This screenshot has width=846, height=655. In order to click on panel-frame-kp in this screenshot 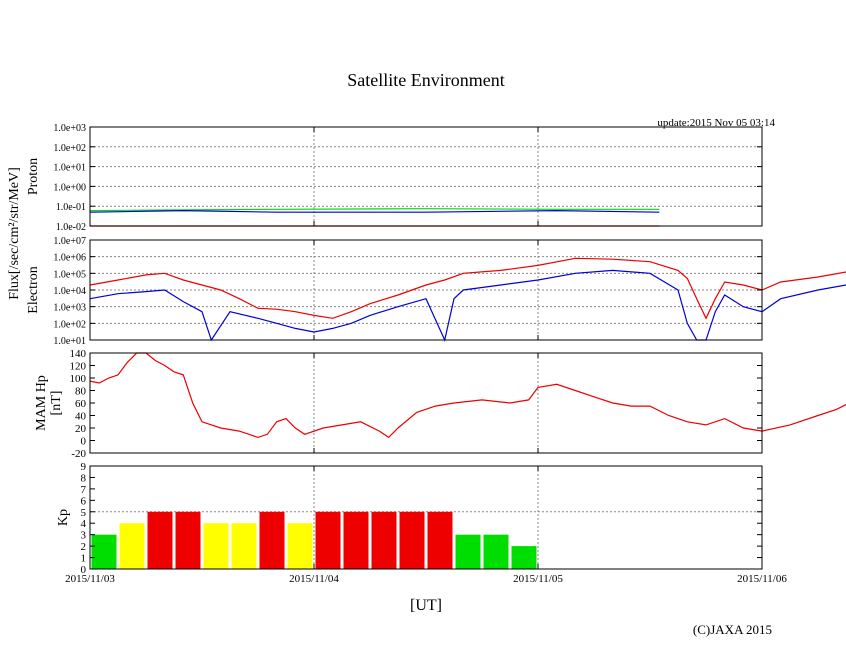, I will do `click(426, 517)`.